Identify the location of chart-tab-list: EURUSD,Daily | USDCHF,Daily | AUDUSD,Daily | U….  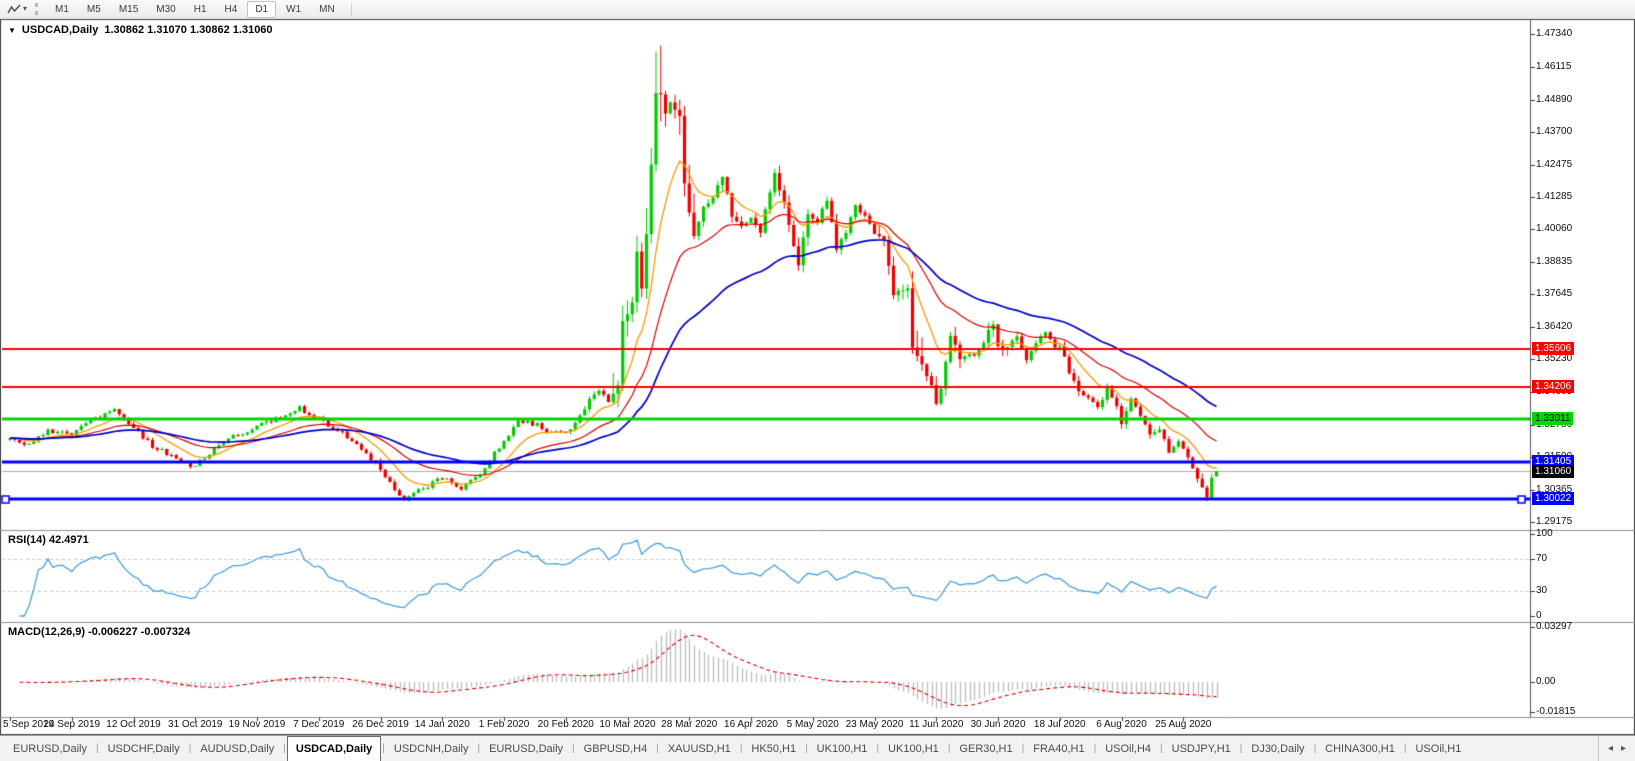
(737, 748).